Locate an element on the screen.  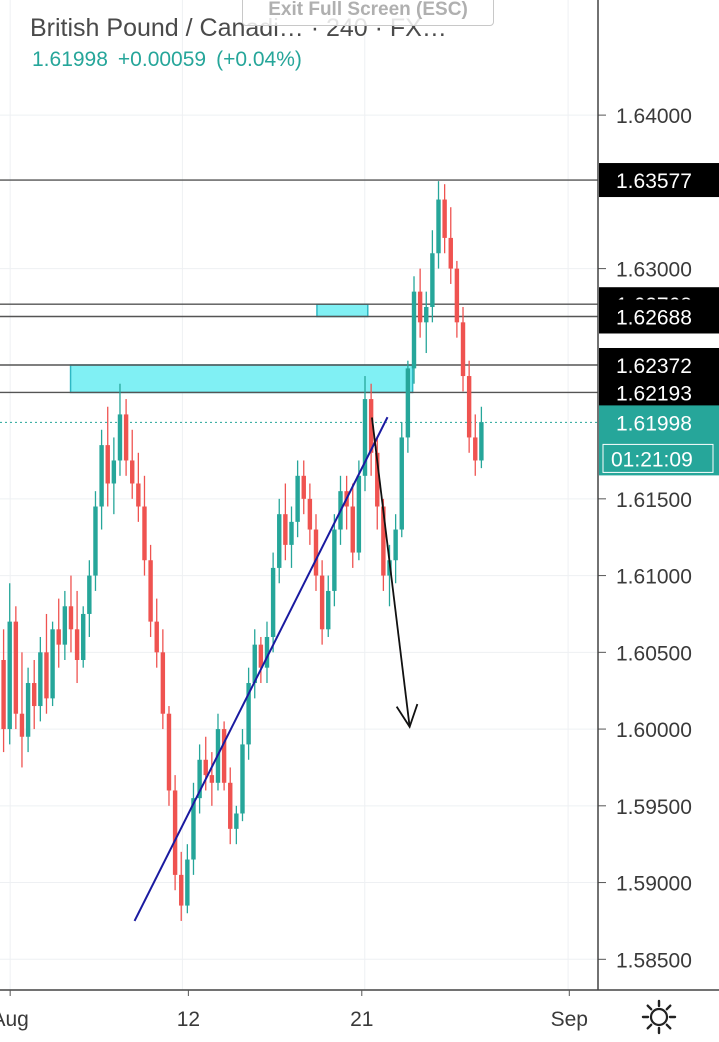
exit-fullscreen-button: Exit Full Screen (ESC) is located at coordinates (368, 13).